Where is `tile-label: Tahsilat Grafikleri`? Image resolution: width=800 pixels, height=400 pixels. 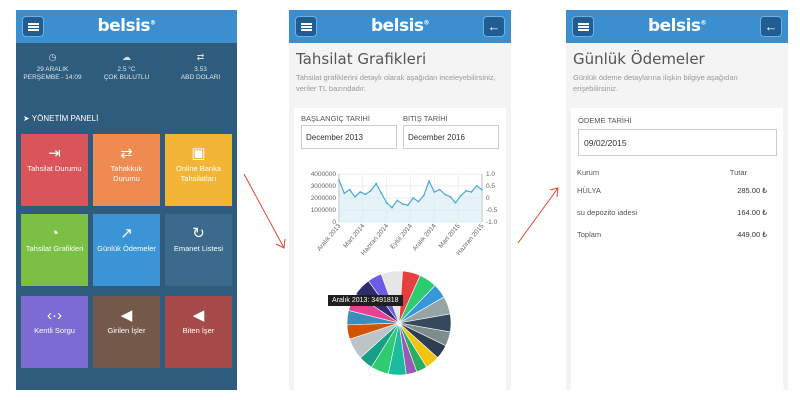 tile-label: Tahsilat Grafikleri is located at coordinates (54, 248).